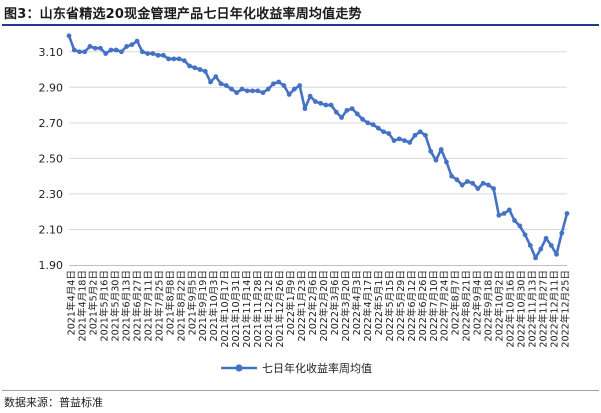 Image resolution: width=601 pixels, height=413 pixels. What do you see at coordinates (401, 306) in the screenshot?
I see `x-tick-label: 2022年5月29日` at bounding box center [401, 306].